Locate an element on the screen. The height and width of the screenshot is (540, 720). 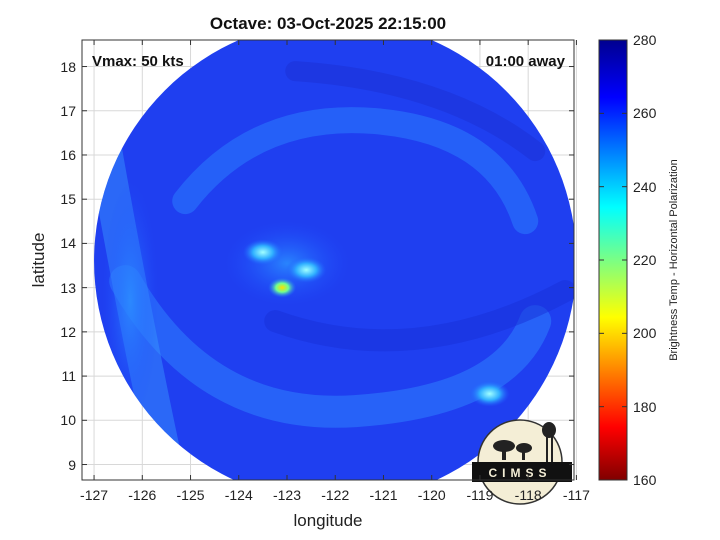
colorbar-tick-label: 260 is located at coordinates (645, 113).